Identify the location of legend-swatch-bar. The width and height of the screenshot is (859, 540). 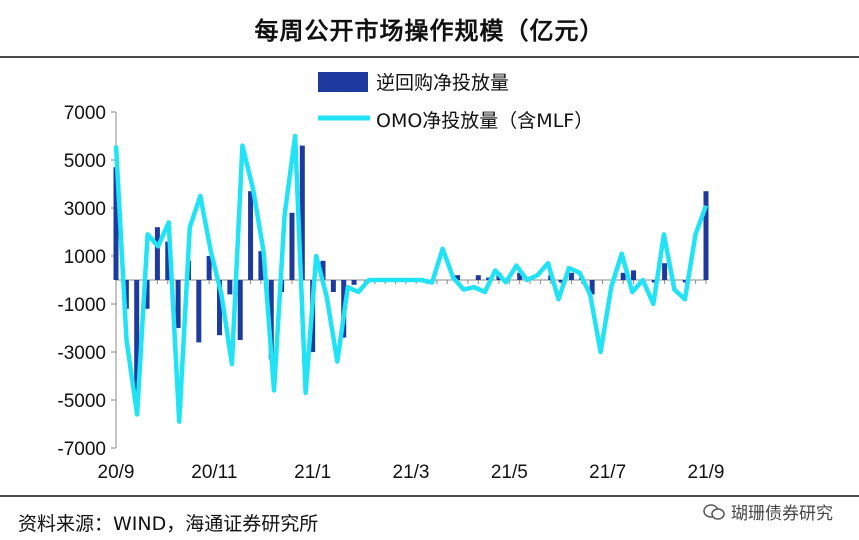
(343, 82).